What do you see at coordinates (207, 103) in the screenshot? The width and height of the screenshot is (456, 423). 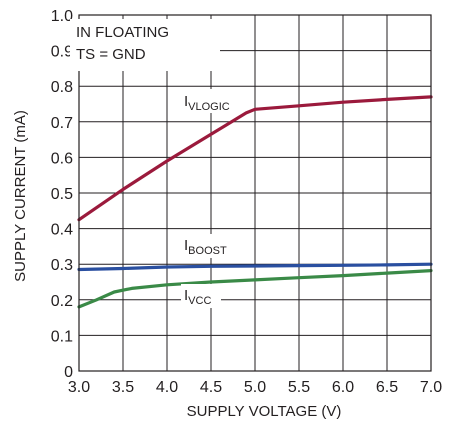 I see `series-label-vlogic: IVLOGIC` at bounding box center [207, 103].